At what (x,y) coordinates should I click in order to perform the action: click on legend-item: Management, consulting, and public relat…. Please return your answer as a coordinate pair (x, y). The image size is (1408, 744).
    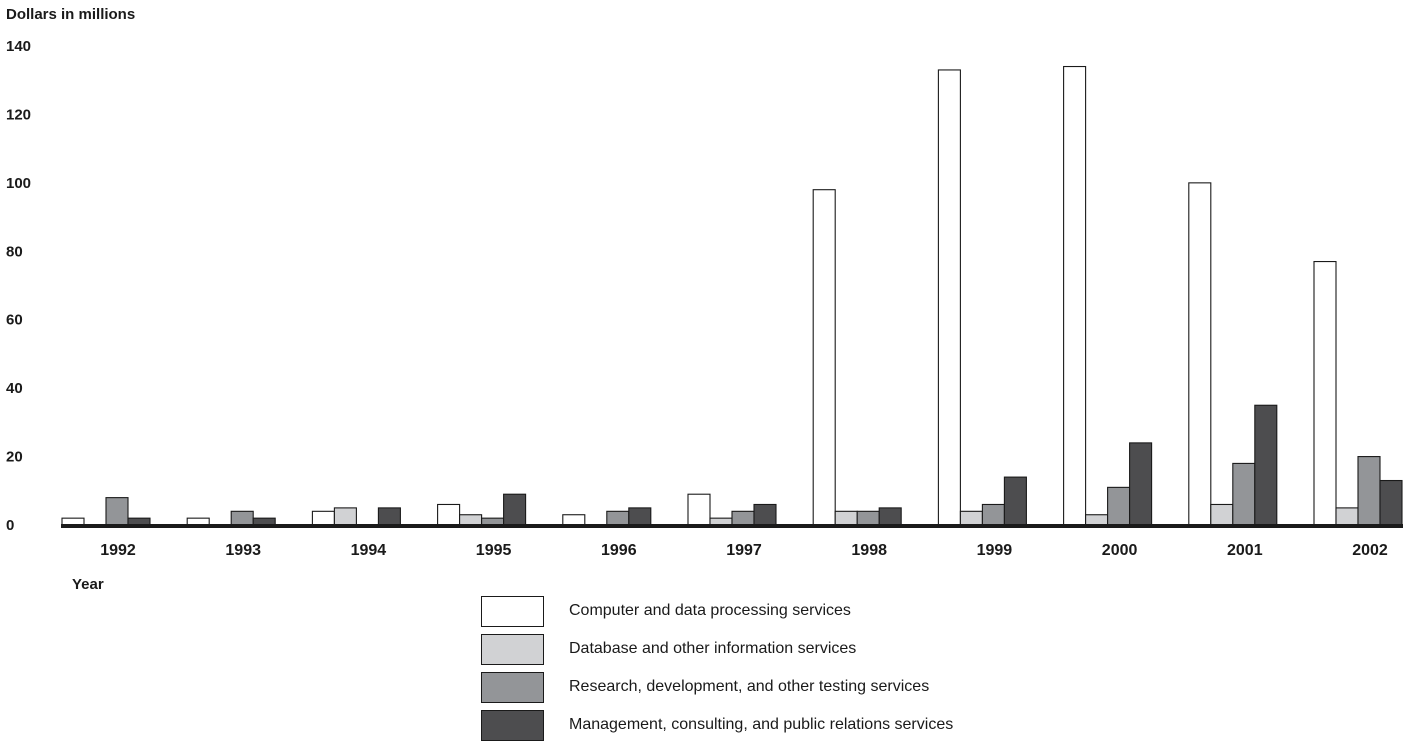
    Looking at the image, I should click on (717, 725).